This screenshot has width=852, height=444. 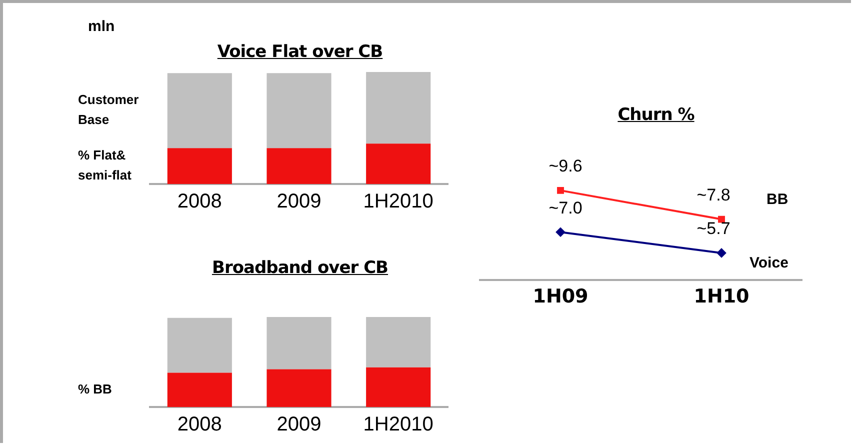 I want to click on text: % Flat& semi-flat, so click(x=105, y=165).